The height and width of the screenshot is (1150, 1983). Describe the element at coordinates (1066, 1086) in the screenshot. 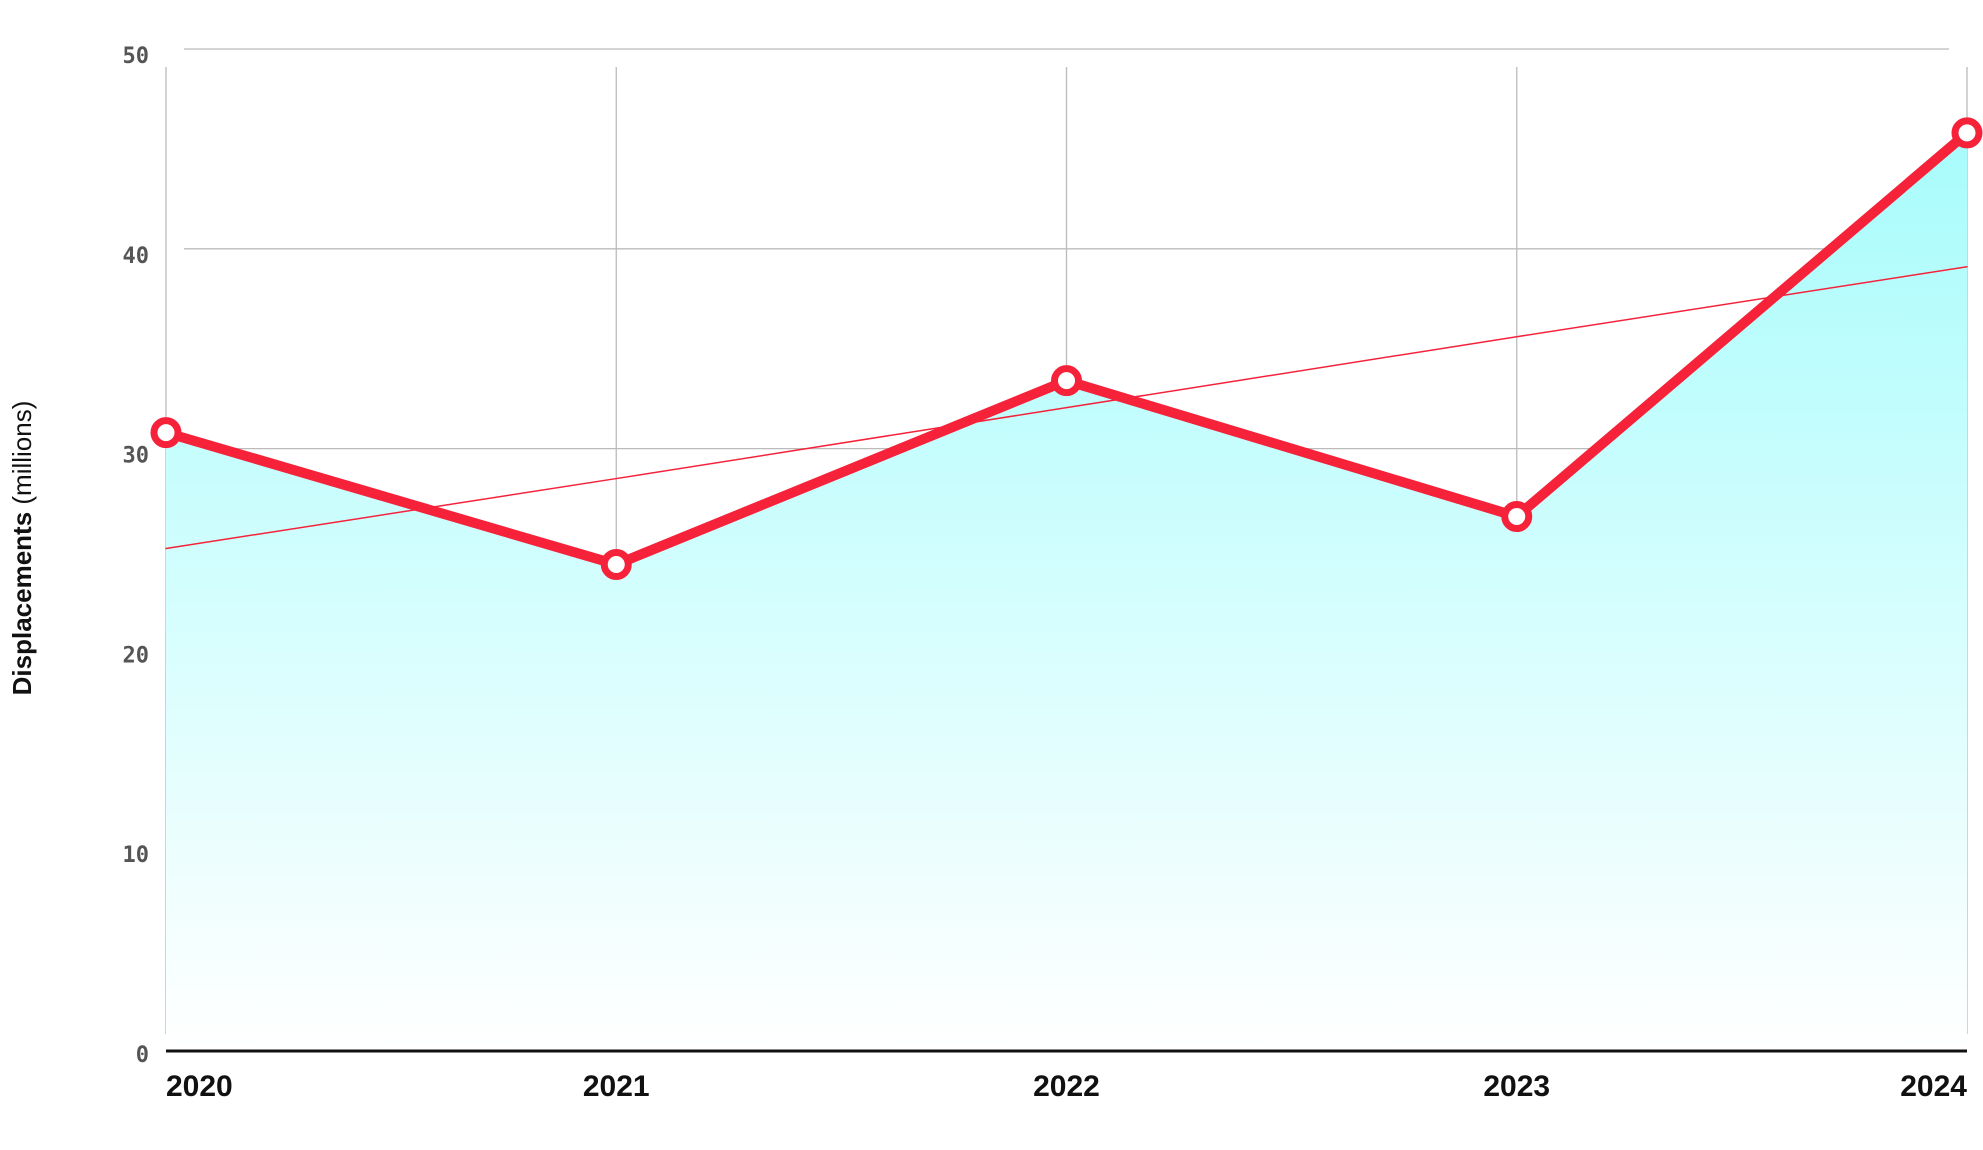

I see `x-tick-label: 2022` at that location.